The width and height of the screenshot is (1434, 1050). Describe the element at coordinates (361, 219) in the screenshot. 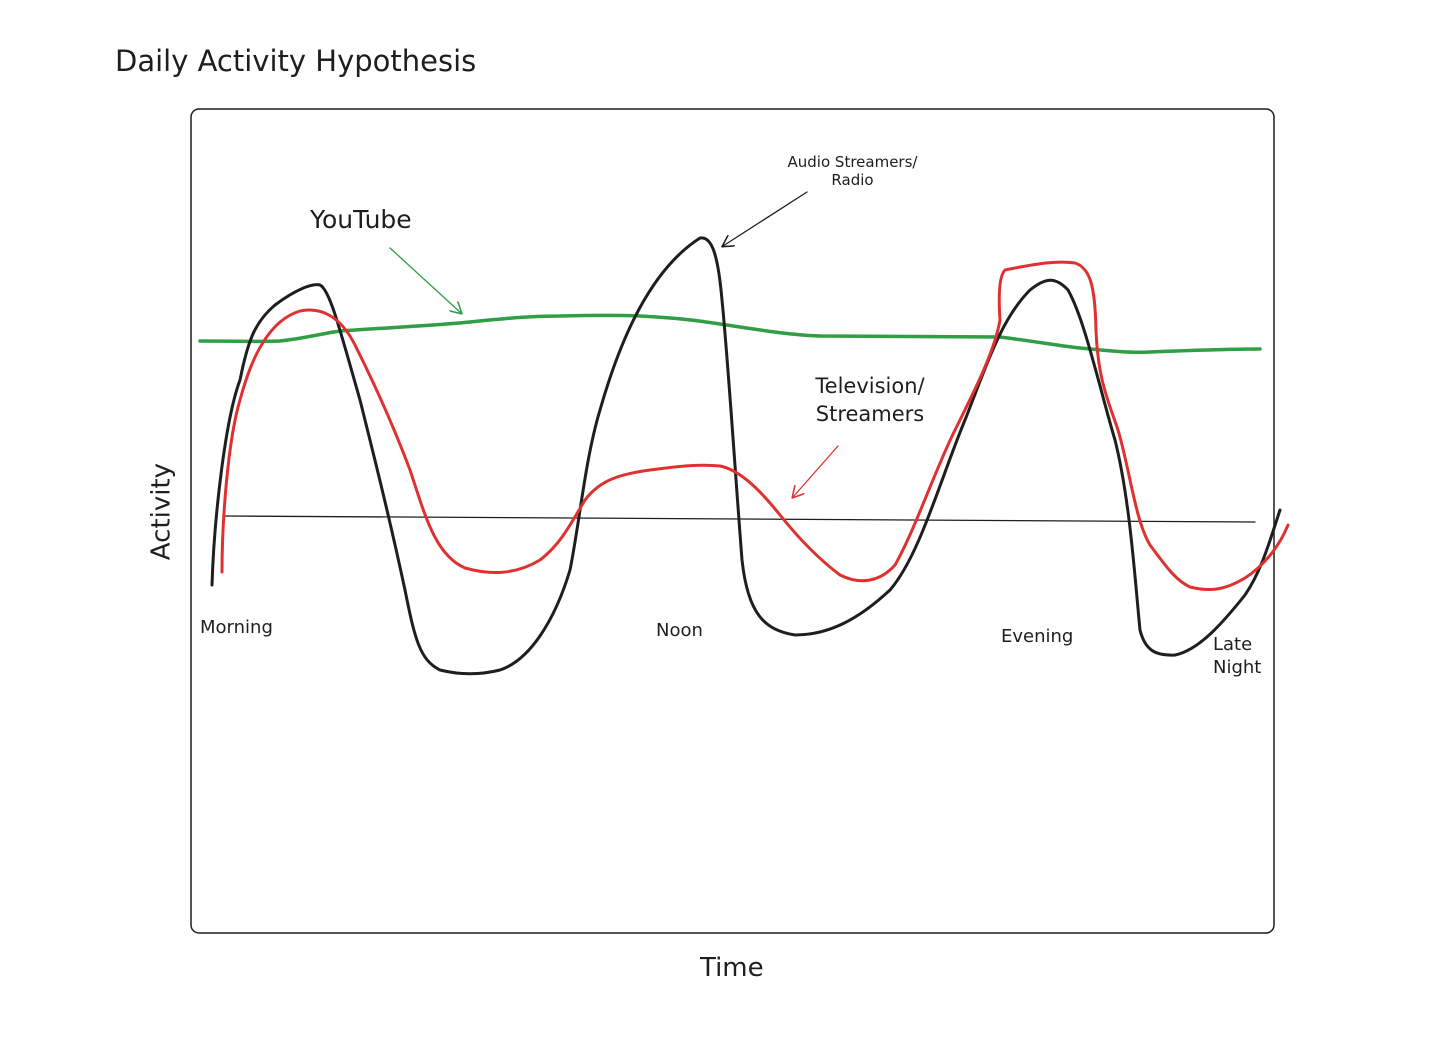

I see `youtube-label: YouTube` at that location.